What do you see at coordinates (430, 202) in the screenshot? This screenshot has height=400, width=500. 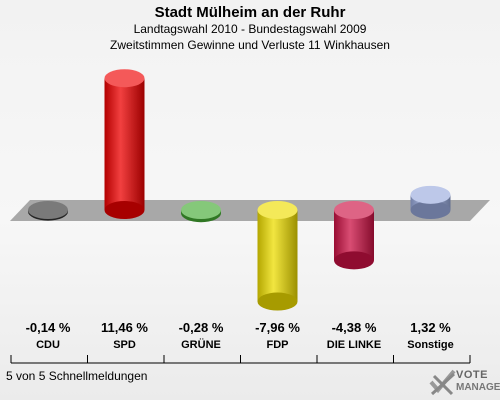 I see `bar-sonstige` at bounding box center [430, 202].